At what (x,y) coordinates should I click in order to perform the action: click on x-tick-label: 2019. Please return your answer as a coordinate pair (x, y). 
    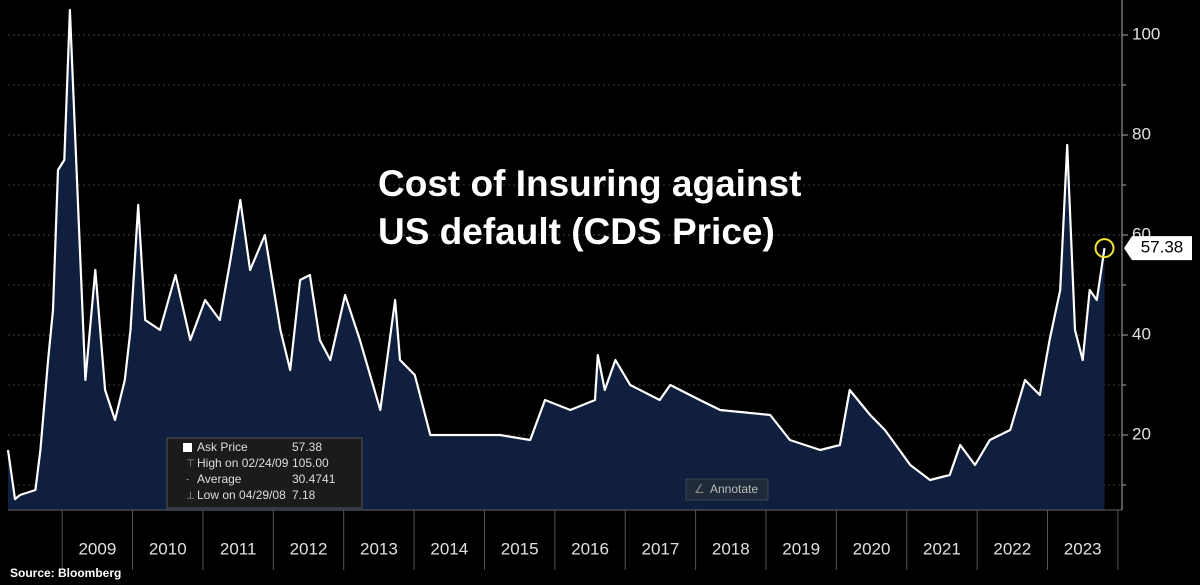
    Looking at the image, I should click on (801, 548).